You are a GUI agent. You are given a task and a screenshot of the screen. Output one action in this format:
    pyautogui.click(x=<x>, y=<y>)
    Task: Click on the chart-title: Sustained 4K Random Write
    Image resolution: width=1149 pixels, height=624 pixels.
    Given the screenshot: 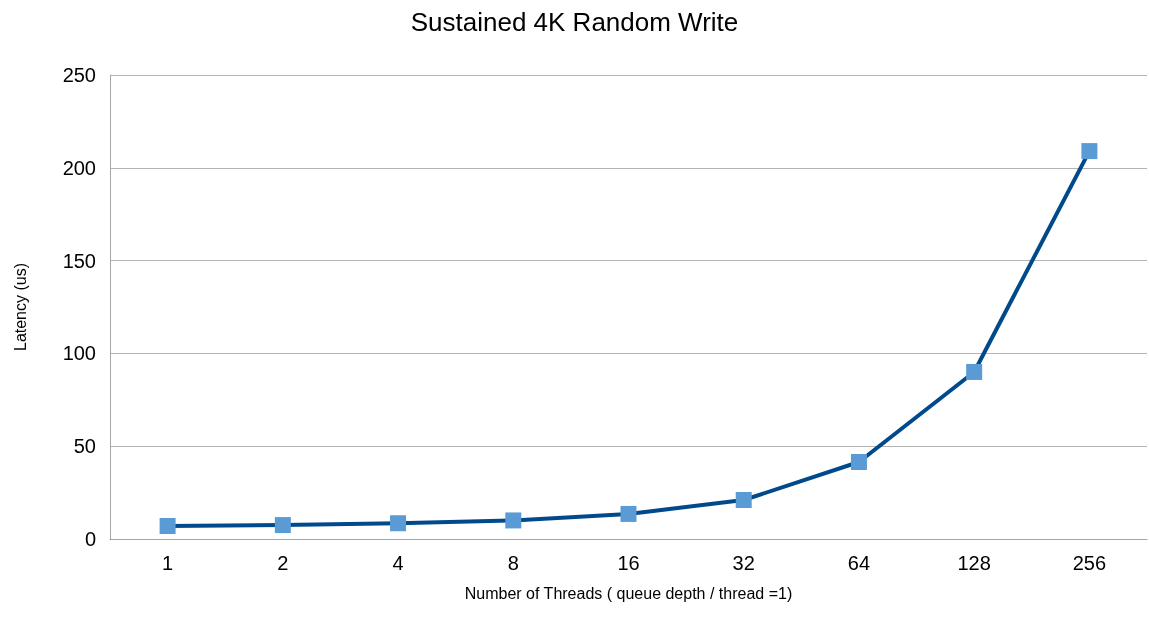 What is the action you would take?
    pyautogui.click(x=574, y=22)
    